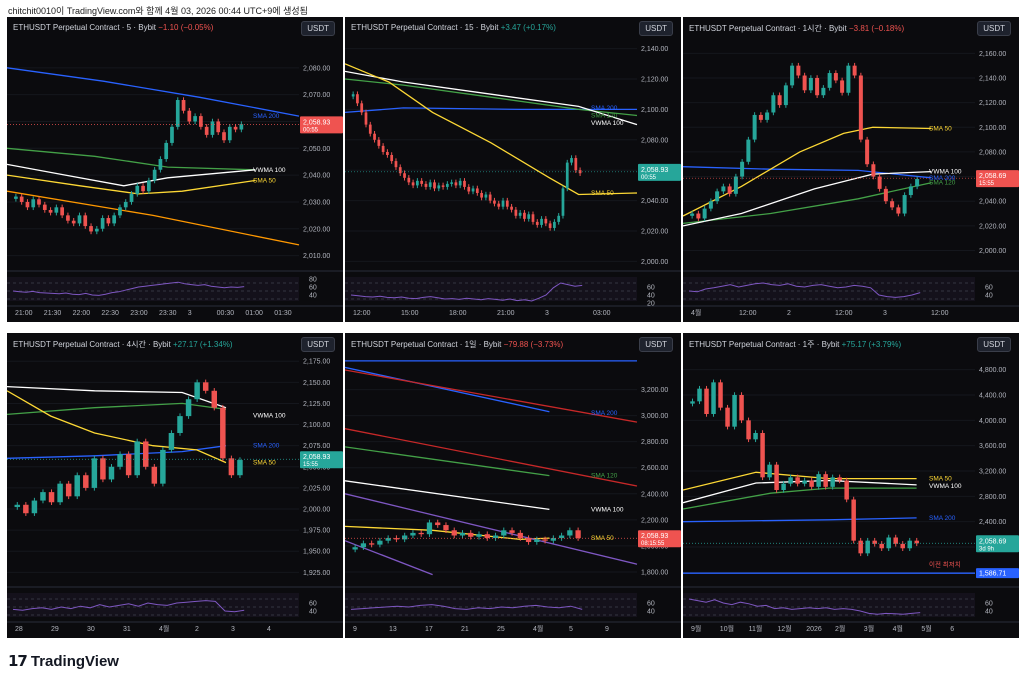  What do you see at coordinates (602, 313) in the screenshot?
I see `time-tick-label: 03:00` at bounding box center [602, 313].